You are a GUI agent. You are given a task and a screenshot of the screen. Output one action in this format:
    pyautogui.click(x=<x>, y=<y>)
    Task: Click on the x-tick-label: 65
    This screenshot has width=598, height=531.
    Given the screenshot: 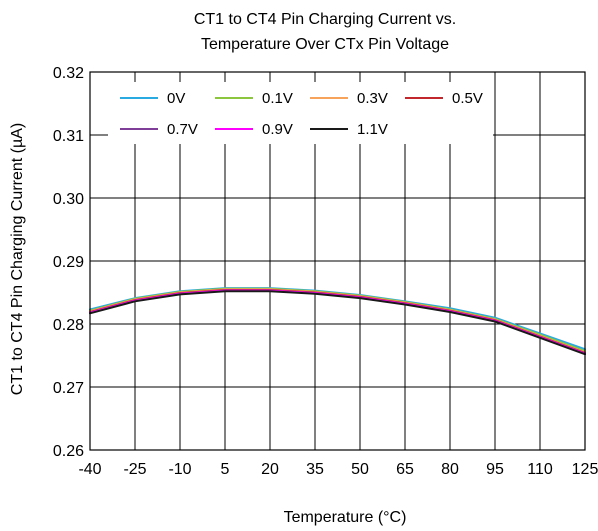 What is the action you would take?
    pyautogui.click(x=405, y=469)
    